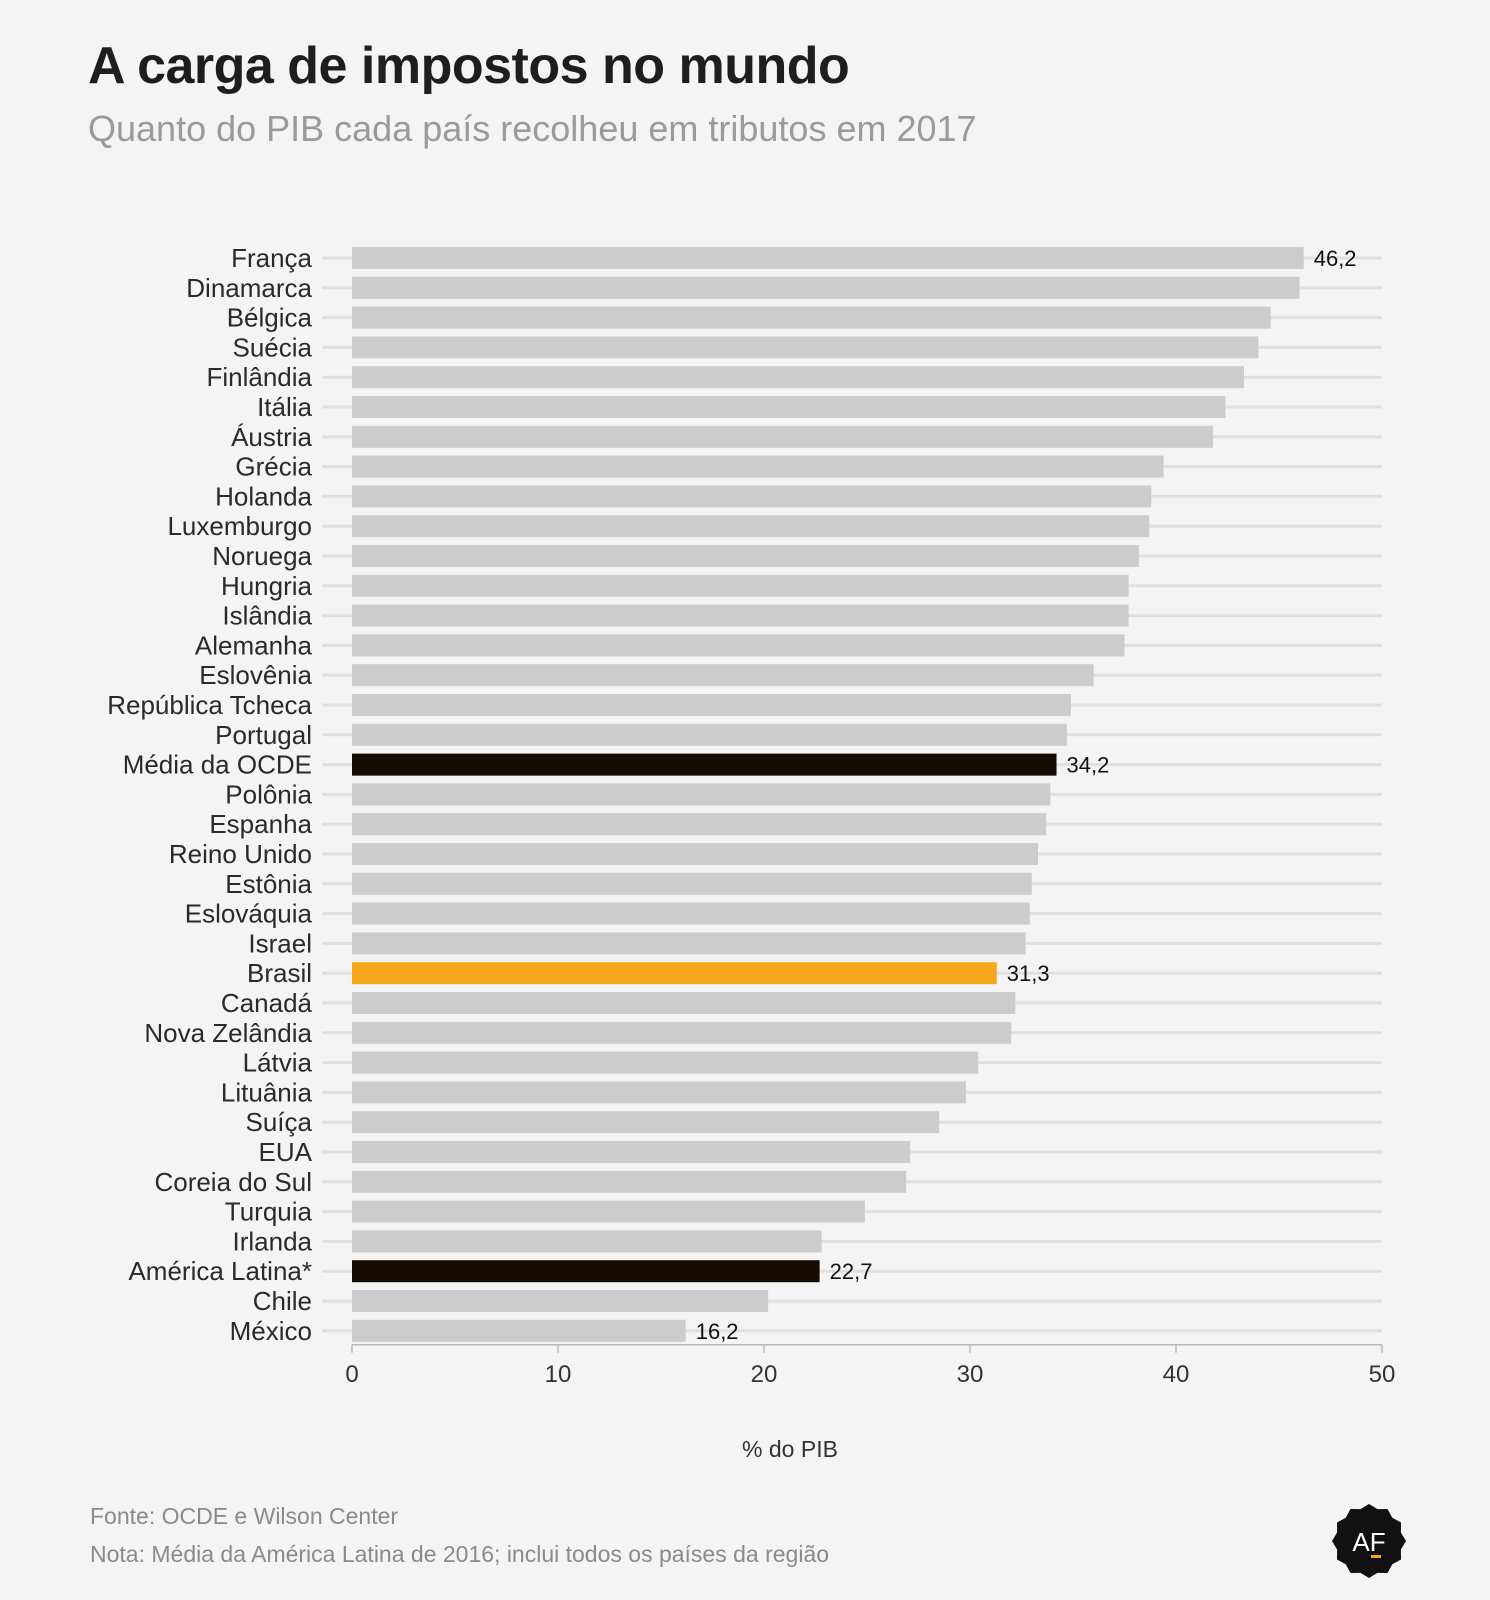 Image resolution: width=1490 pixels, height=1600 pixels. I want to click on logo-accent, so click(1376, 1556).